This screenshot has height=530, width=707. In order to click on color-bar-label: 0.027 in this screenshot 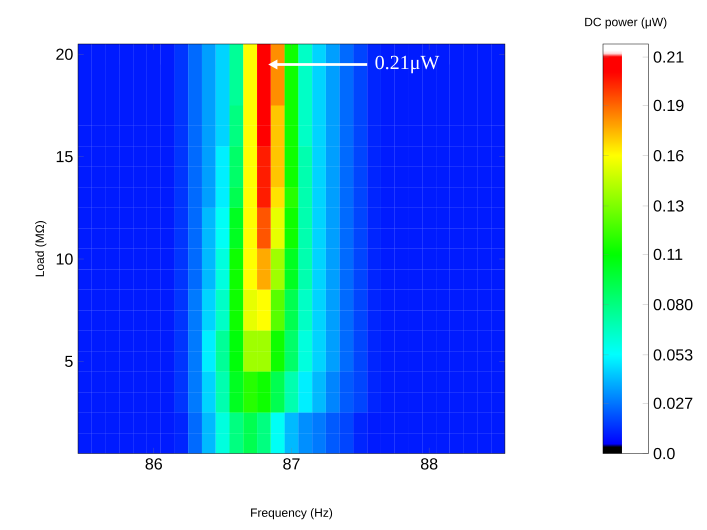, I will do `click(673, 404)`.